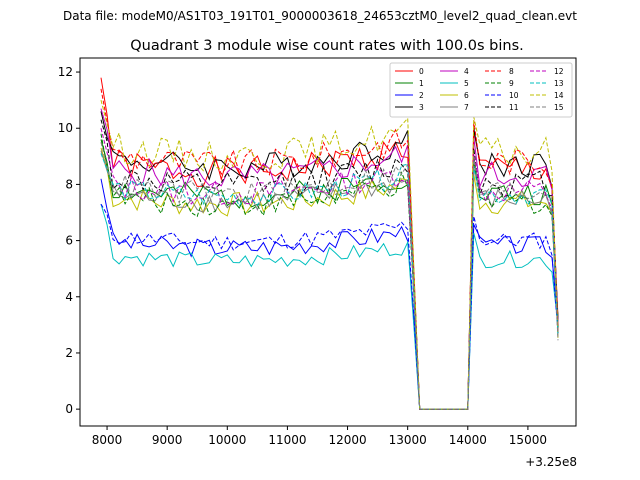 The image size is (640, 480). What do you see at coordinates (69, 353) in the screenshot?
I see `y-tick-label: 2` at bounding box center [69, 353].